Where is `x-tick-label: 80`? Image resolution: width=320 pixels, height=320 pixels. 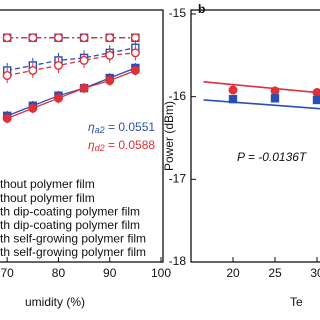 x-tick-label: 80 is located at coordinates (59, 273).